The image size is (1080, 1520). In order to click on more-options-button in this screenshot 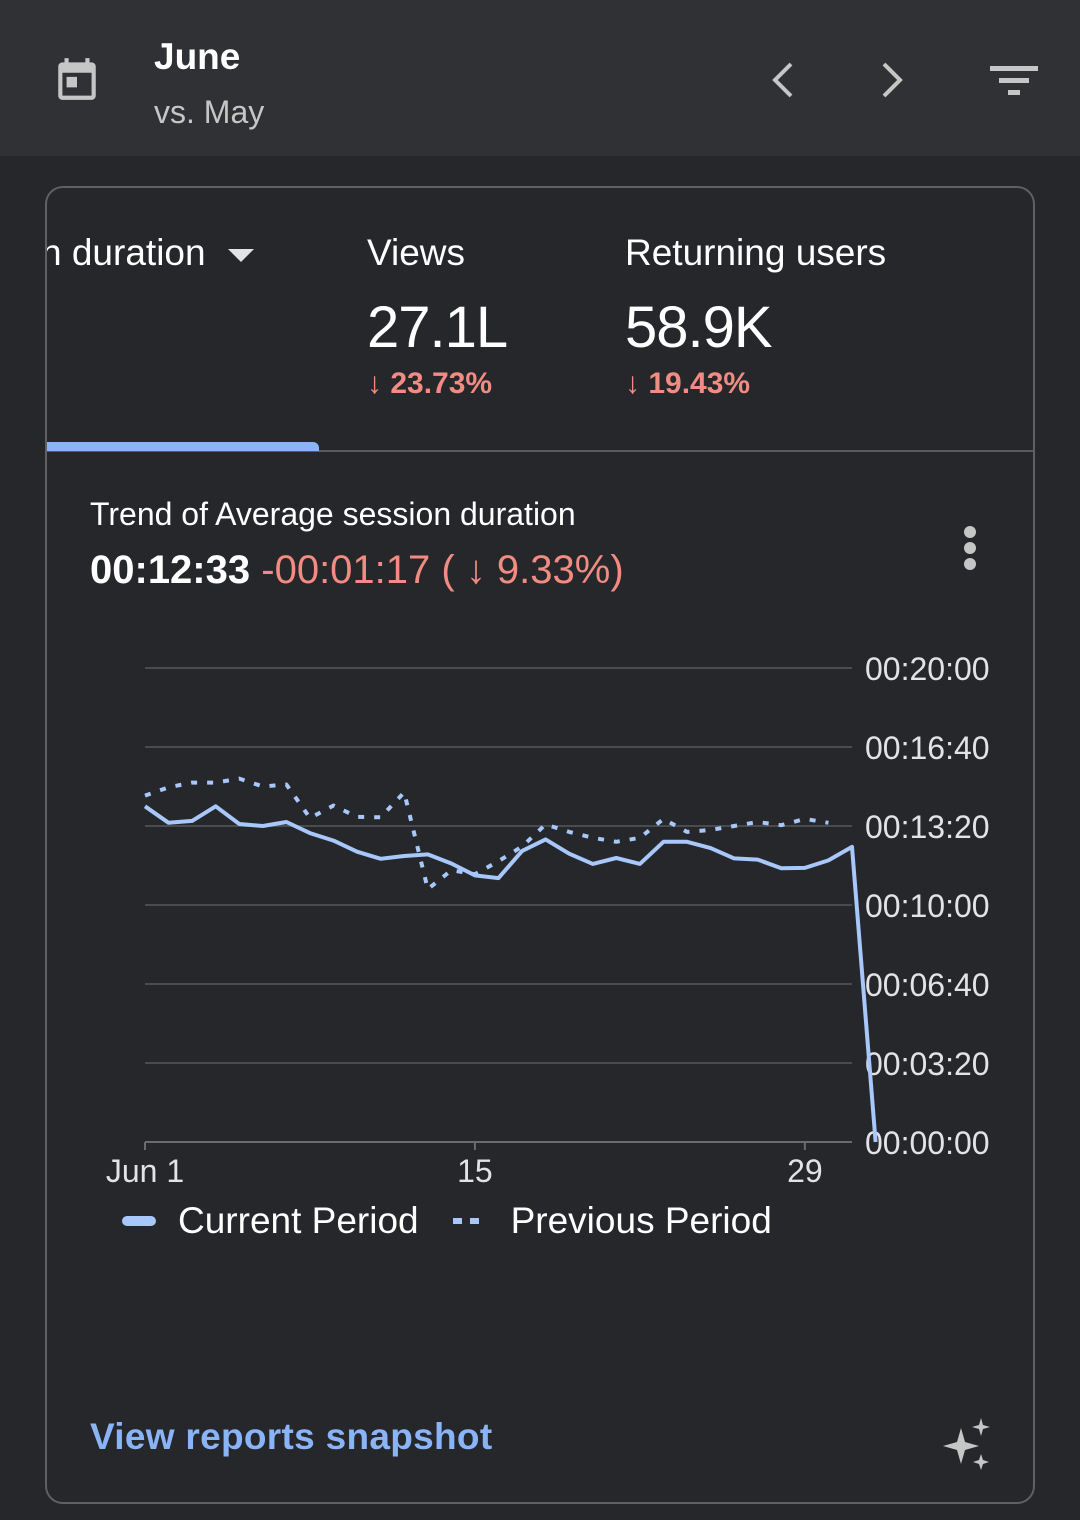, I will do `click(970, 548)`.